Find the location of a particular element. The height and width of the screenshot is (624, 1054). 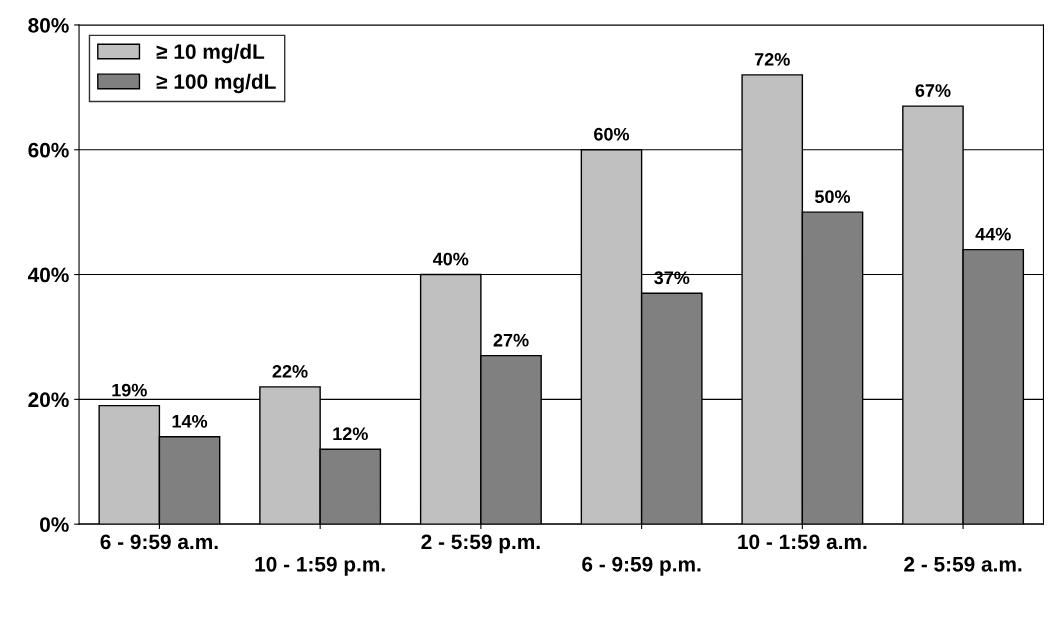

data-label: 27% is located at coordinates (511, 340).